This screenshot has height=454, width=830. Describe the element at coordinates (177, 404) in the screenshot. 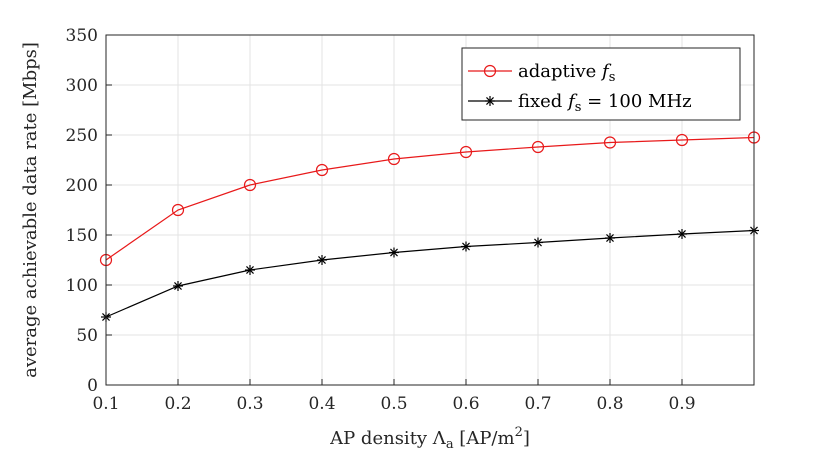

I see `x-tick-label: 0.2` at that location.